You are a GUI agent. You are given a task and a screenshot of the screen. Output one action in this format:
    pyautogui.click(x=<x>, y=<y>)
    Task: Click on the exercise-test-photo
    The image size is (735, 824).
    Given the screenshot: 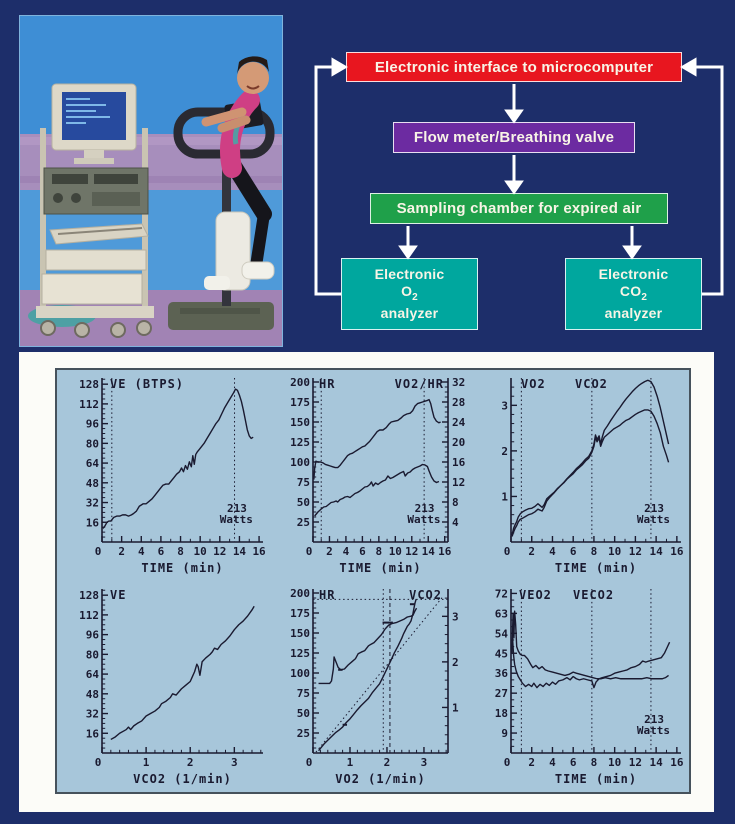 What is the action you would take?
    pyautogui.click(x=151, y=181)
    